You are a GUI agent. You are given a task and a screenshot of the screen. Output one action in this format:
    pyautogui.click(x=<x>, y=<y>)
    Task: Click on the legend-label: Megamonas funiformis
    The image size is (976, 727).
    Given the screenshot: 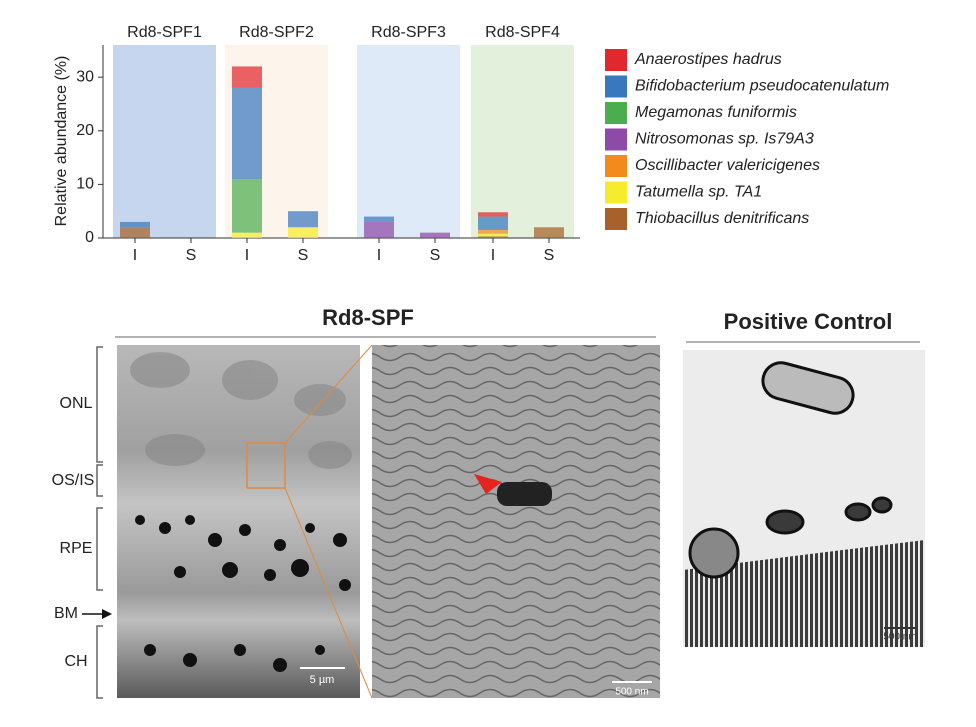 What is the action you would take?
    pyautogui.click(x=716, y=112)
    